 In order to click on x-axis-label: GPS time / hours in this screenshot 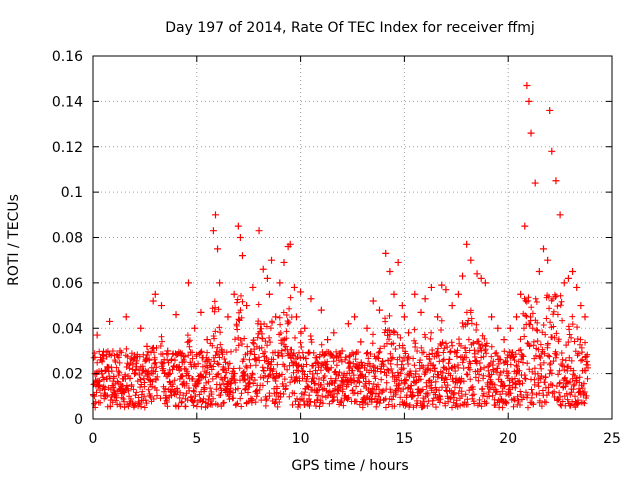, I will do `click(349, 466)`.